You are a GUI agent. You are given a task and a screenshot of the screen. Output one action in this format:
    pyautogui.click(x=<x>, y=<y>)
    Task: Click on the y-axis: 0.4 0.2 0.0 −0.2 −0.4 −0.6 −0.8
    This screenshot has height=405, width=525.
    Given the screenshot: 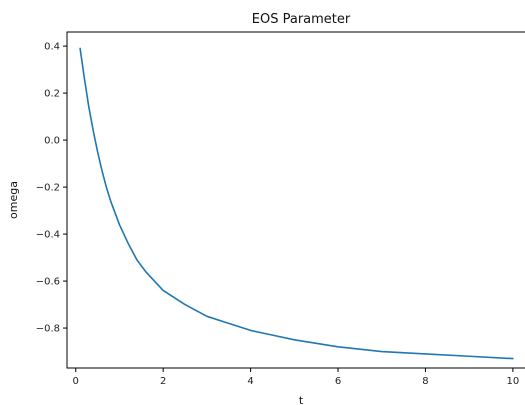 What is the action you would take?
    pyautogui.click(x=51, y=188)
    